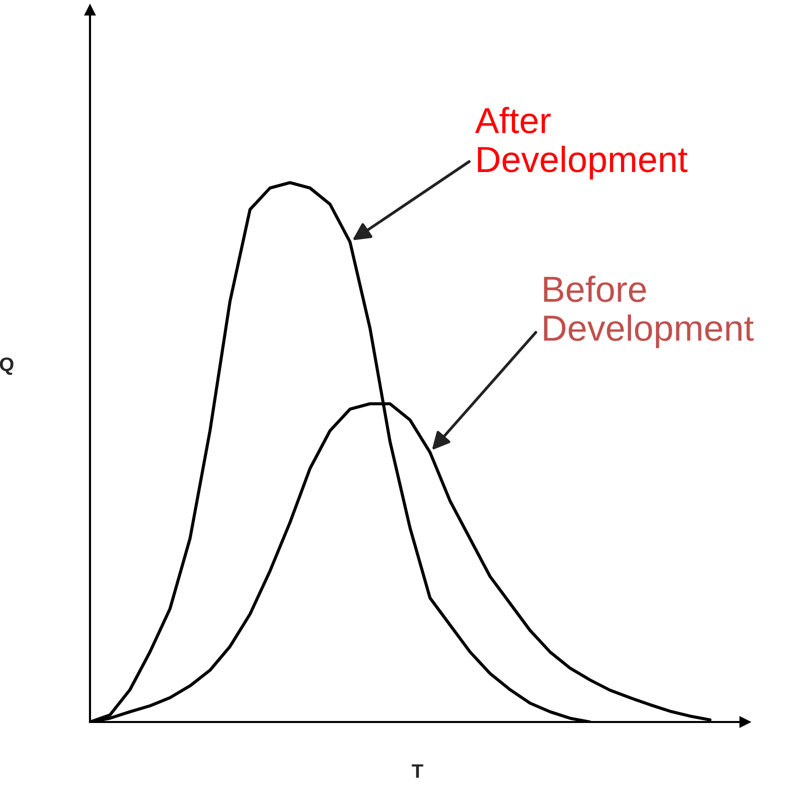 This screenshot has width=794, height=792. I want to click on text: Before Development, so click(649, 312).